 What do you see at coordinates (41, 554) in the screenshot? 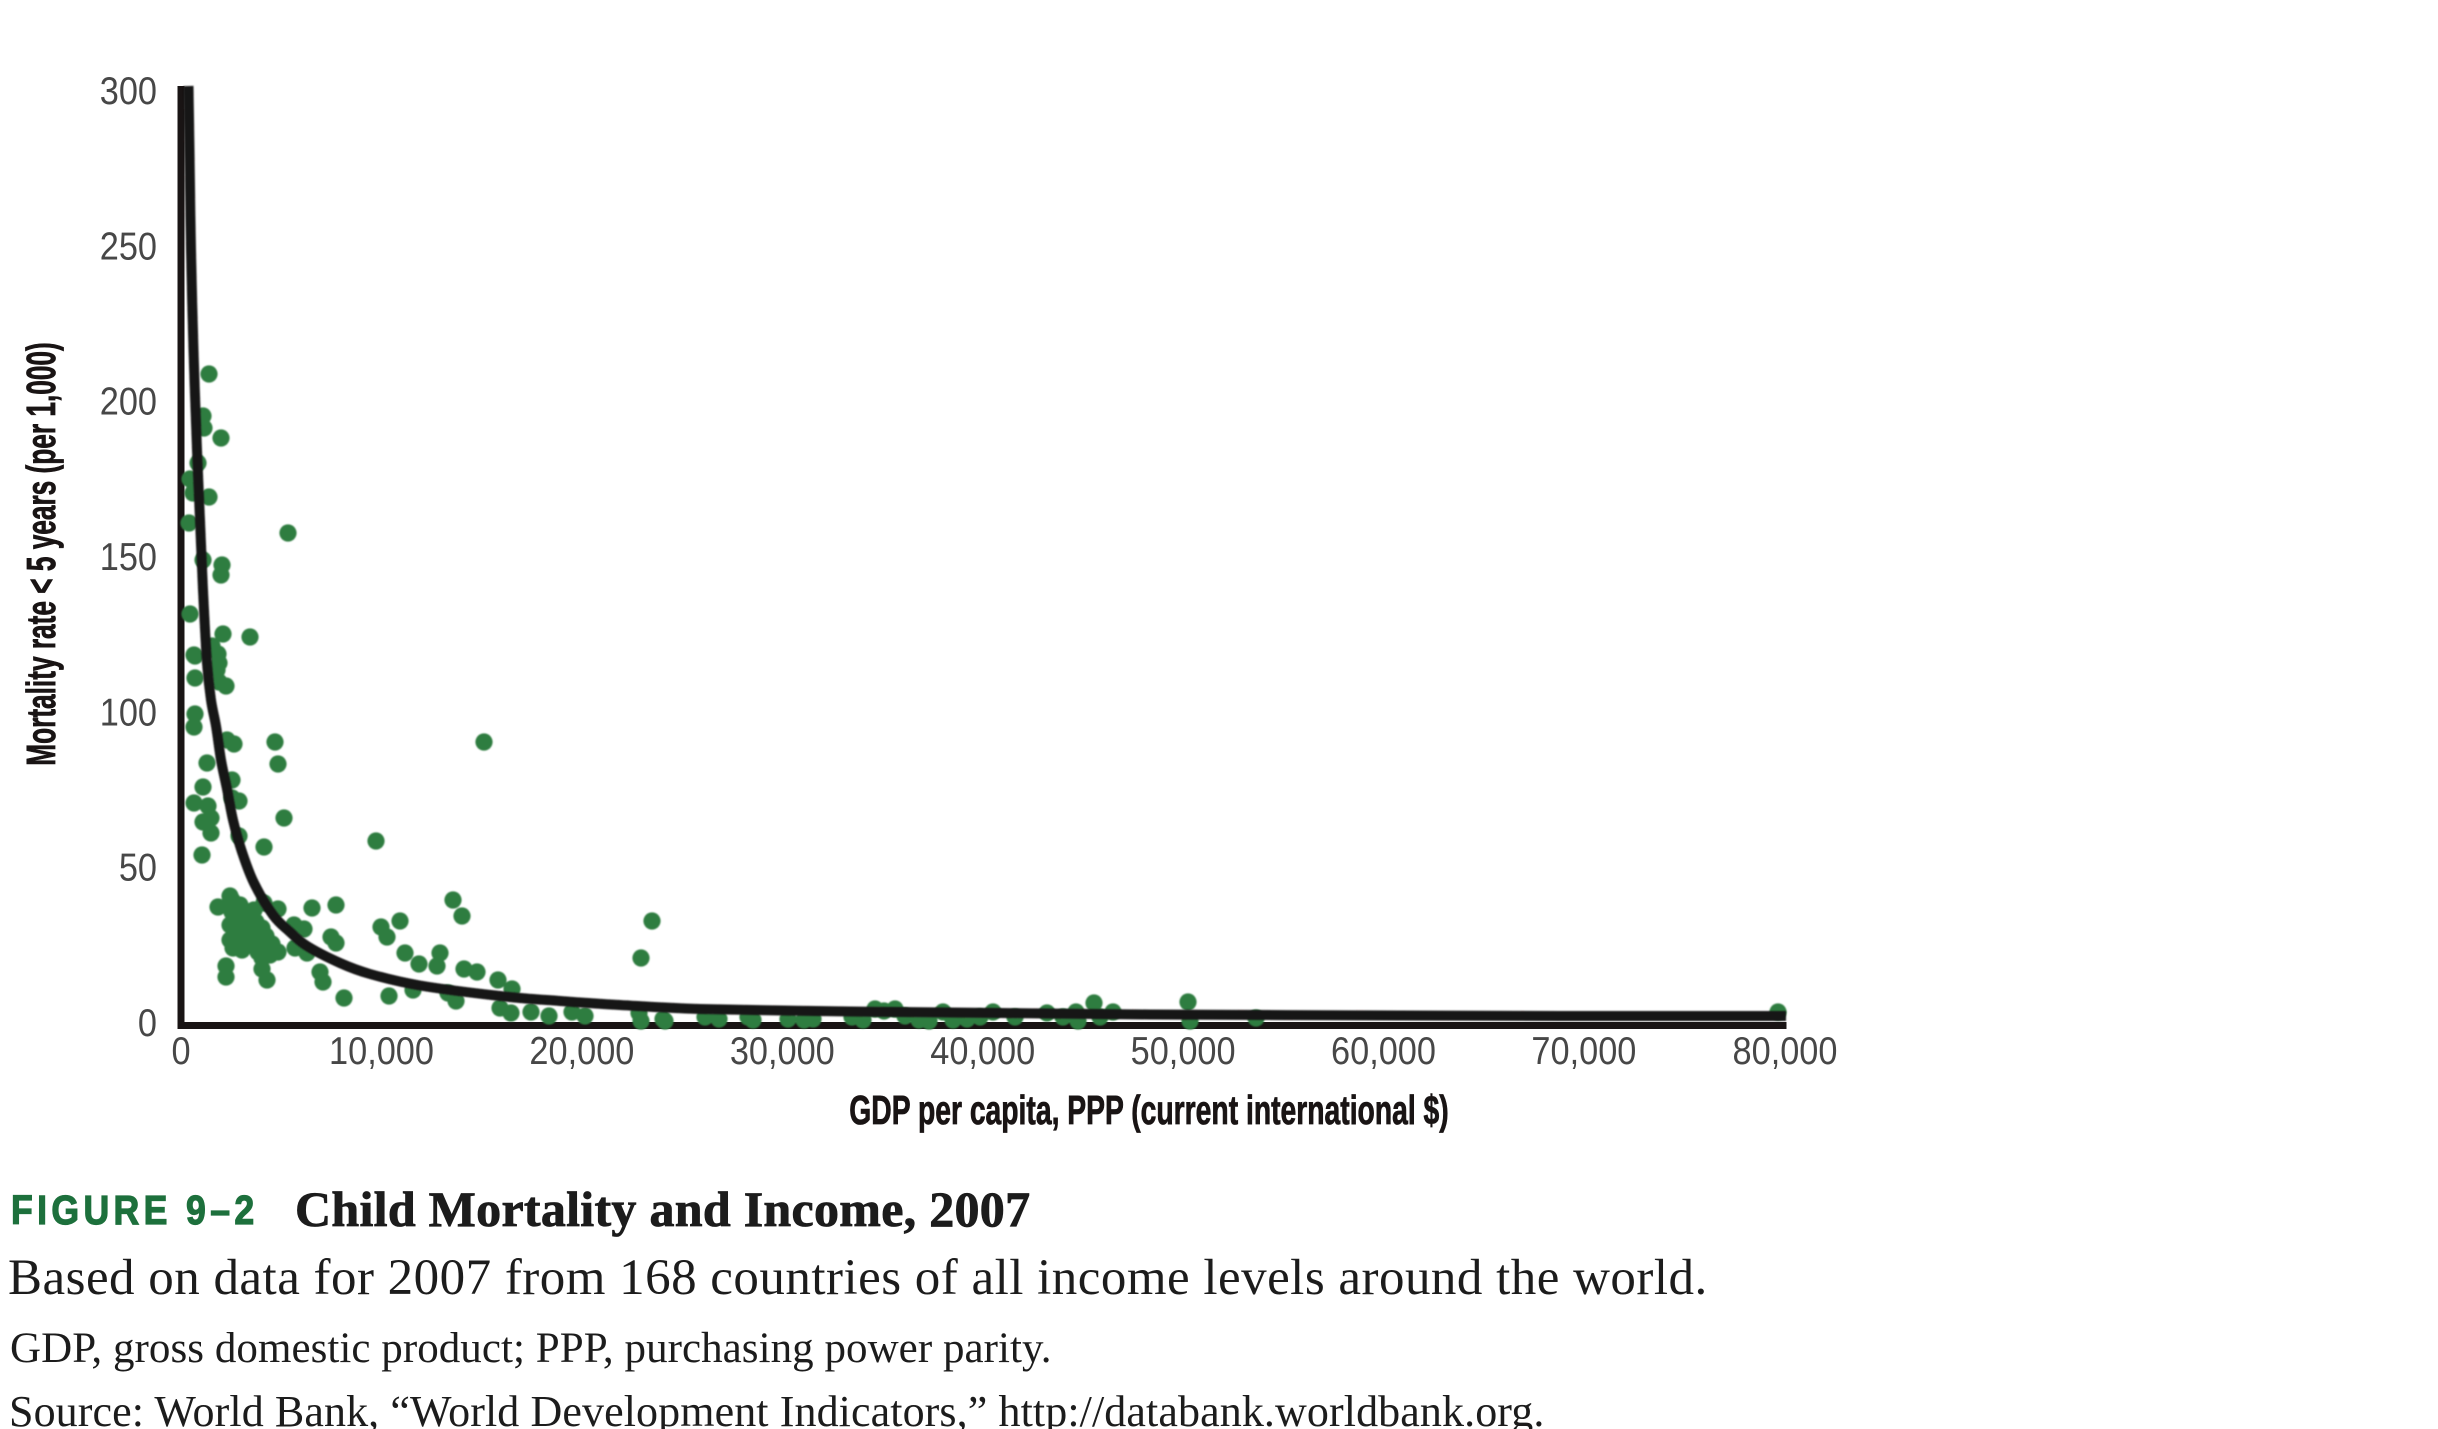
I see `svg-text:Mortality rate < 5 years (per: Mortality rate < 5 years (per 1,000)` at bounding box center [41, 554].